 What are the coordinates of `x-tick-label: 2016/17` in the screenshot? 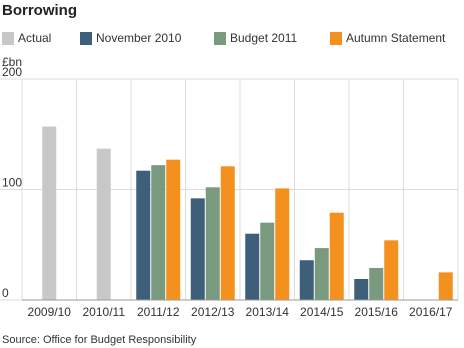 It's located at (431, 312).